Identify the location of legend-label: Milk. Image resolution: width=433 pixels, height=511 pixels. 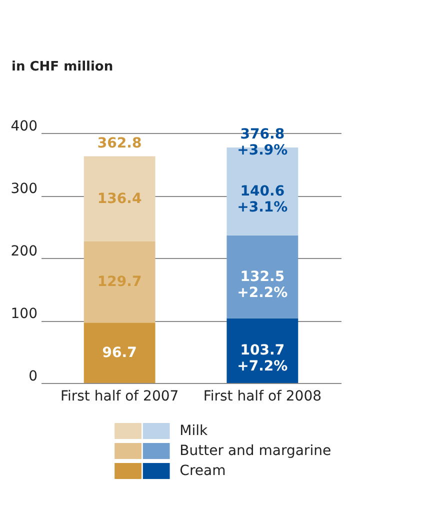
(194, 431).